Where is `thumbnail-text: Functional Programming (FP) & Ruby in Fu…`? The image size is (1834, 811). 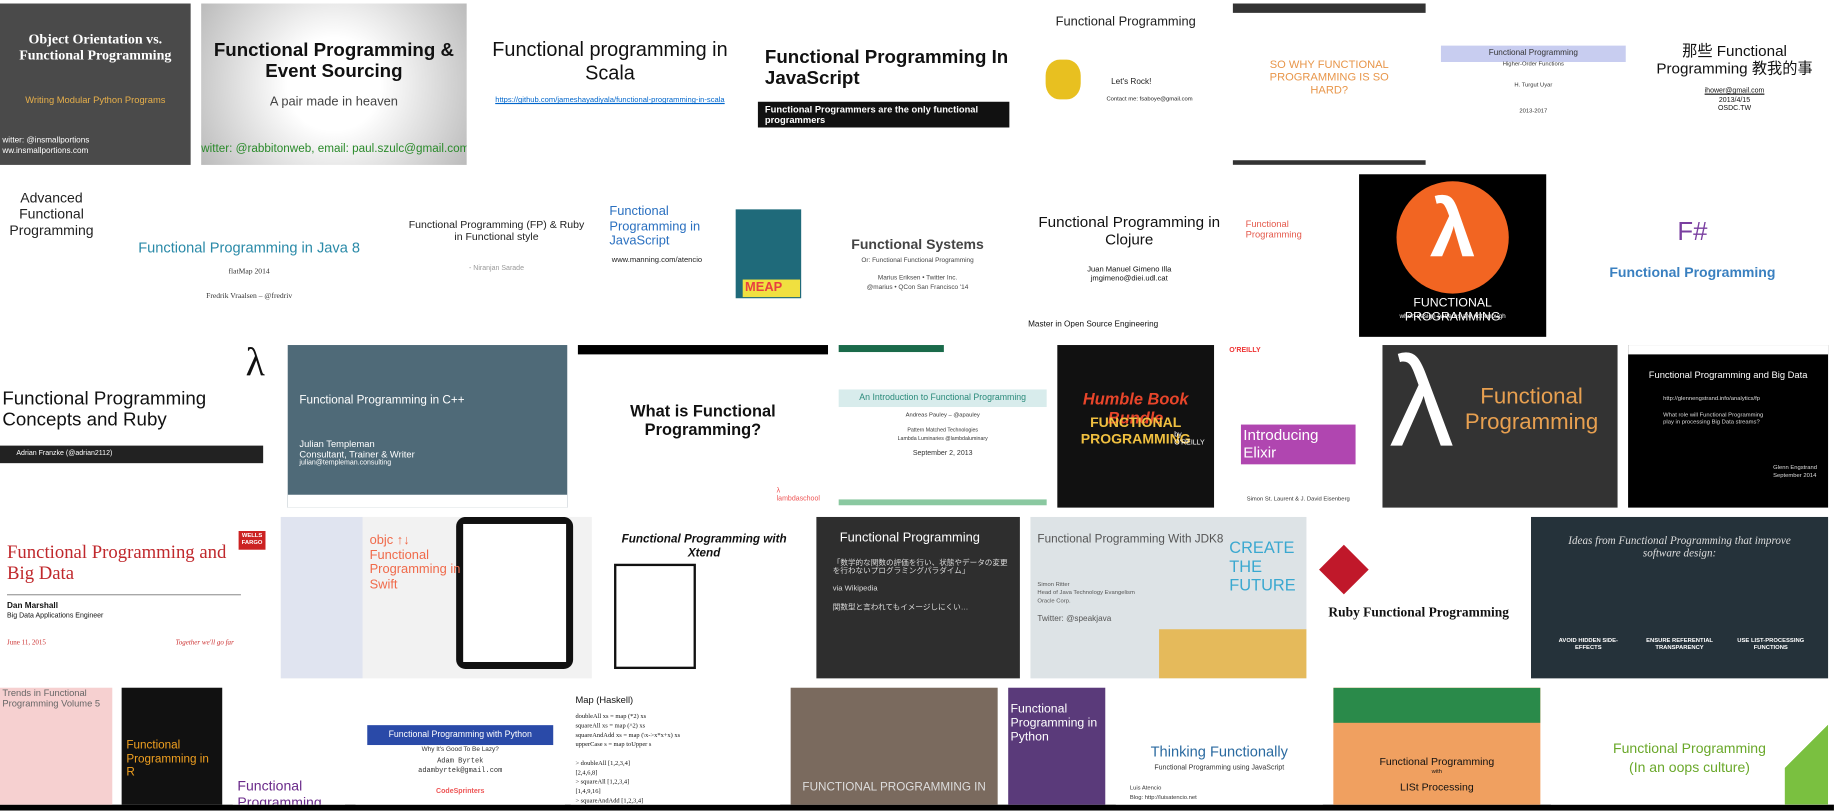
thumbnail-text: Functional Programming (FP) & Ruby in Fu… is located at coordinates (496, 230).